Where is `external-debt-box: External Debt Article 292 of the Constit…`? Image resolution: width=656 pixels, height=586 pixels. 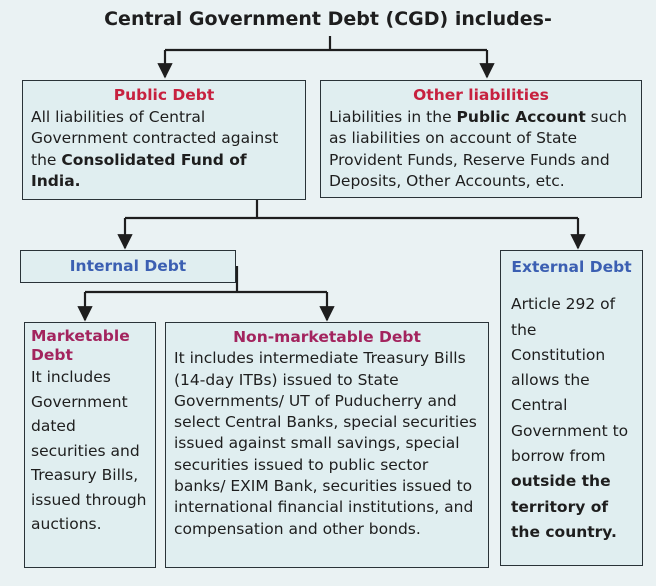 external-debt-box: External Debt Article 292 of the Constit… is located at coordinates (571, 408).